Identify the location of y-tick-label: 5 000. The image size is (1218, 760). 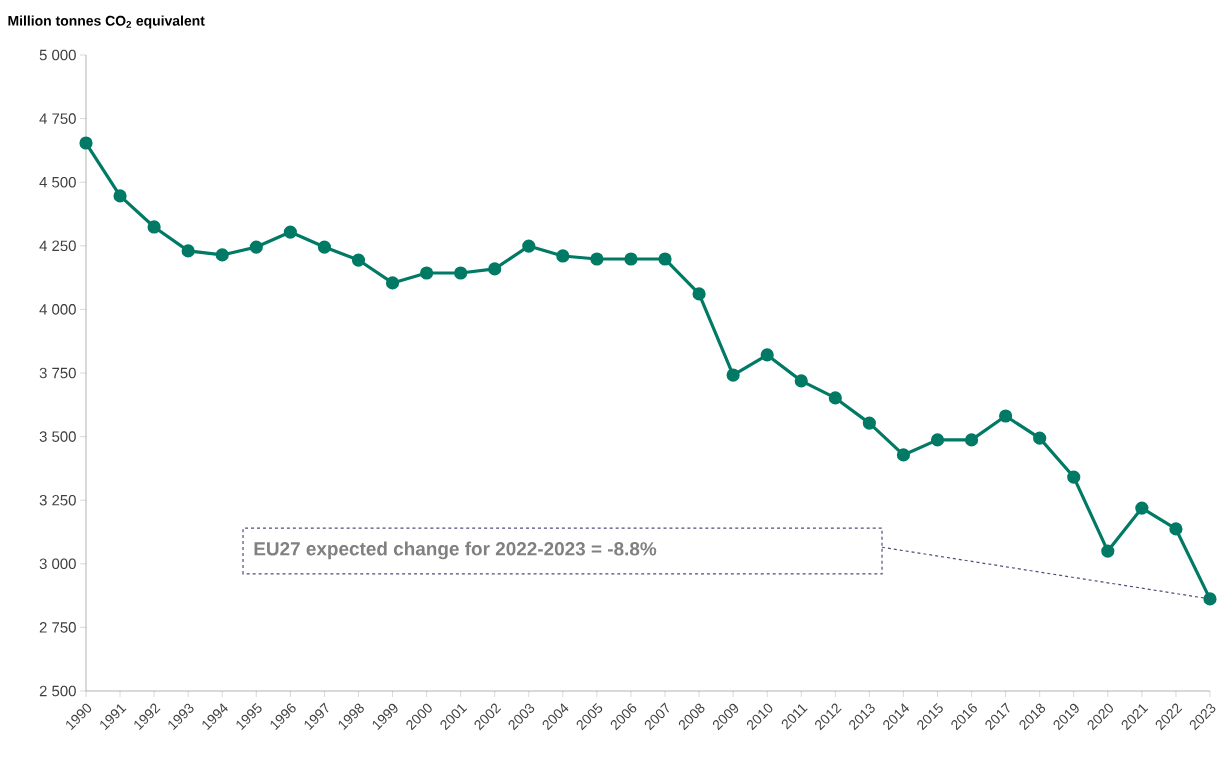
(57, 55).